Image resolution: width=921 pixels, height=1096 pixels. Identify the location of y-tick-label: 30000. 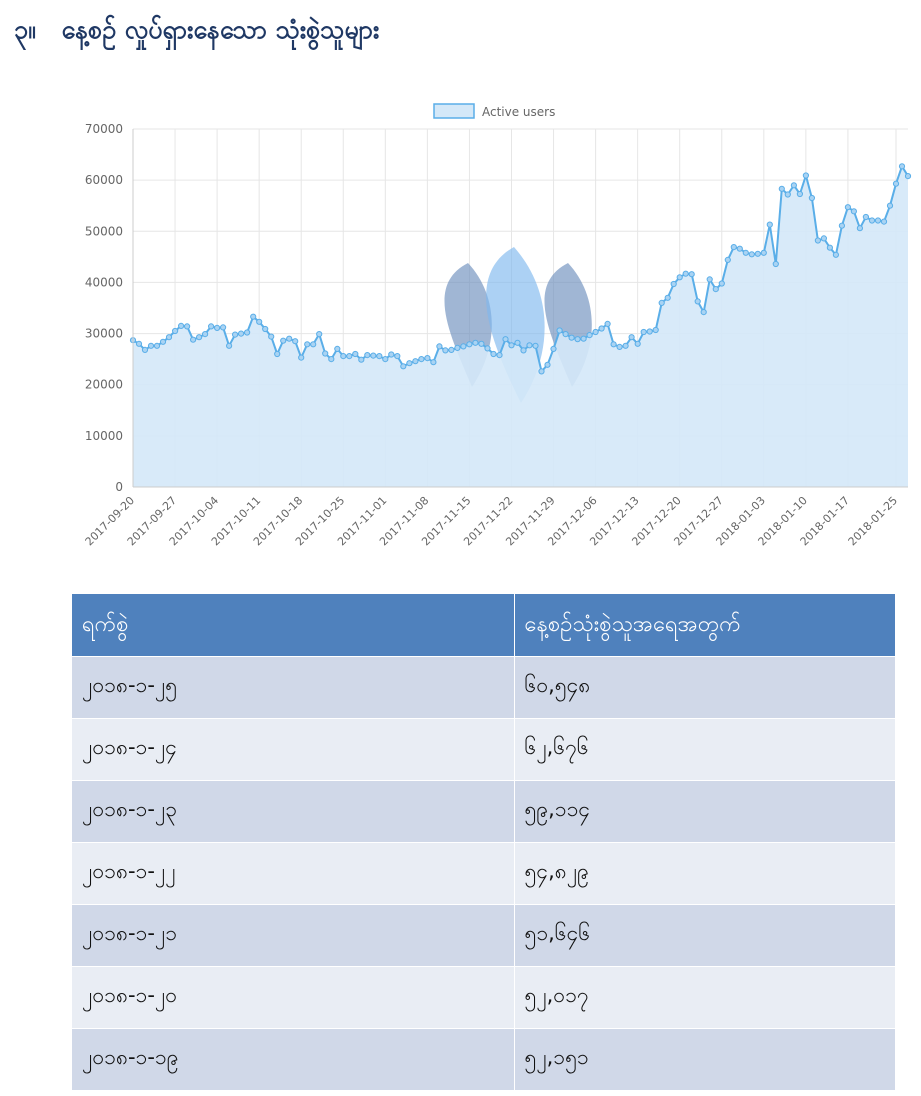
(104, 334).